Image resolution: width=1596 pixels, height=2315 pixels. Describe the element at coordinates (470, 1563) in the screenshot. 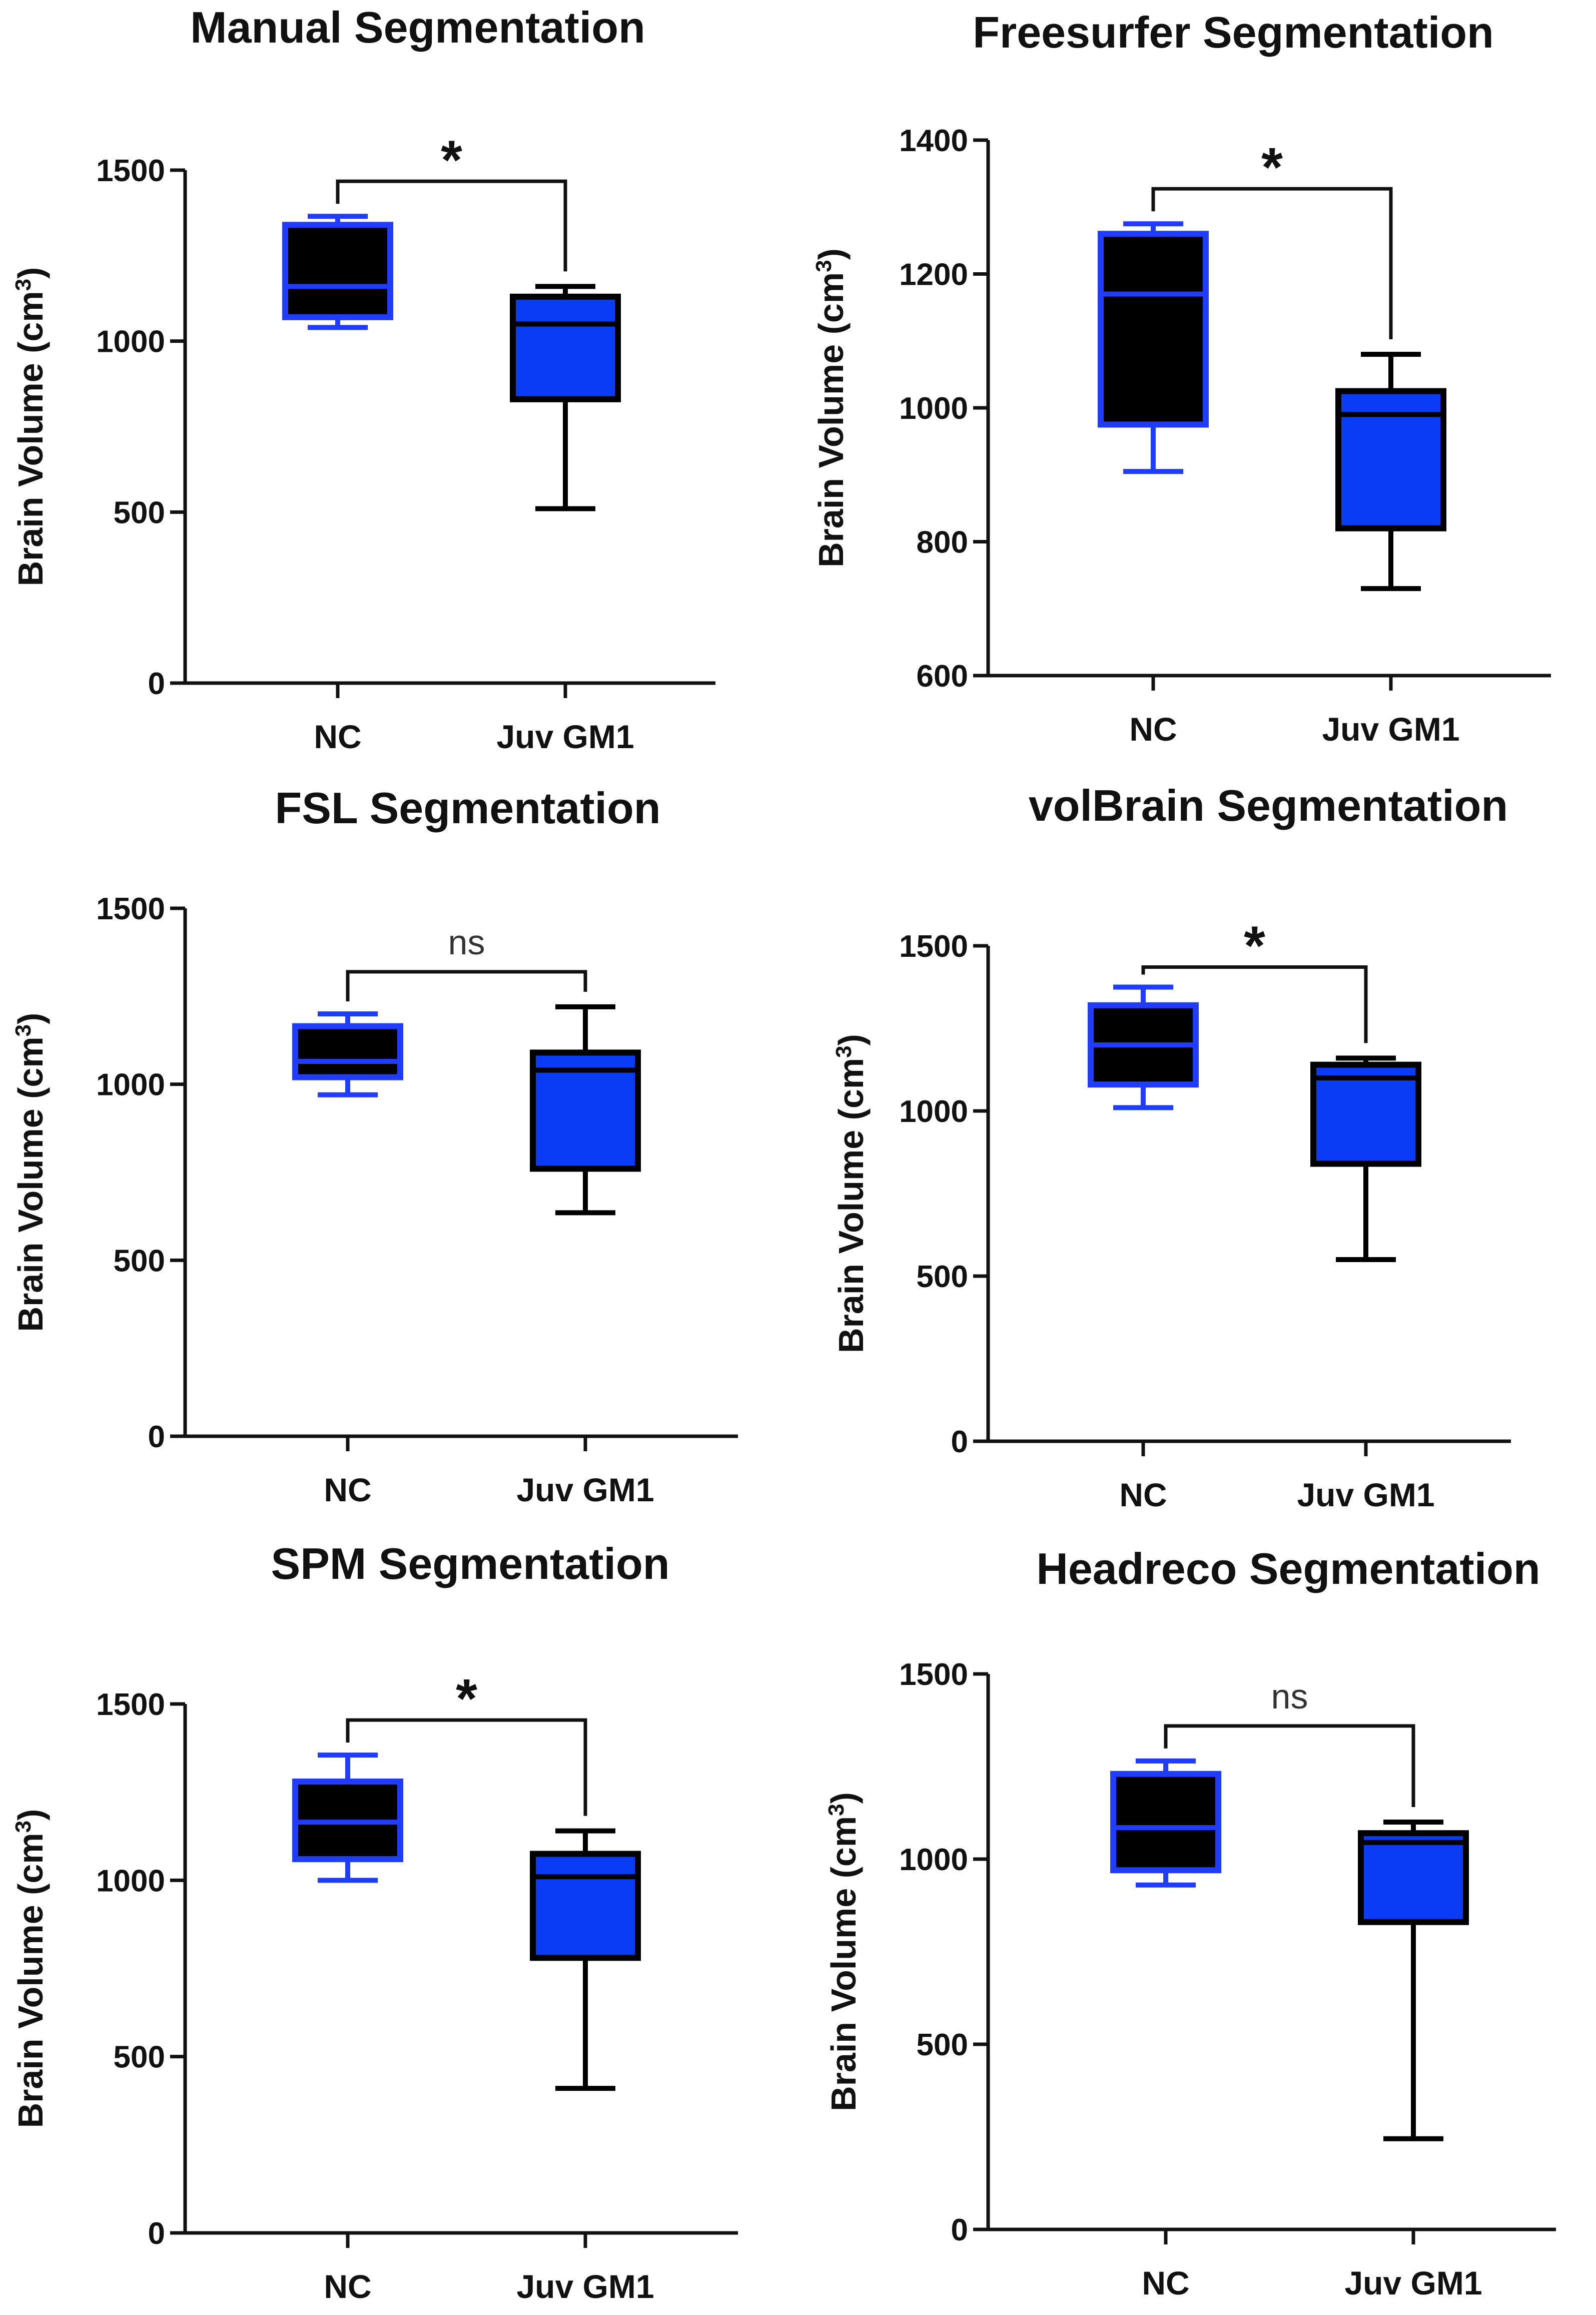

I see `chart-title: SPM Segmentation` at that location.